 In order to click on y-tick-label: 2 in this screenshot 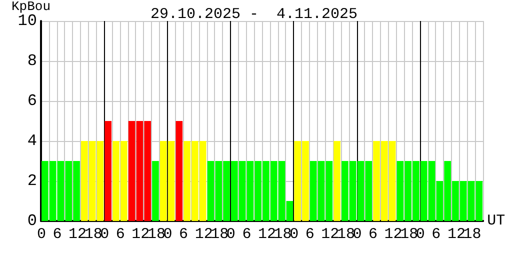, I will do `click(32, 181)`.